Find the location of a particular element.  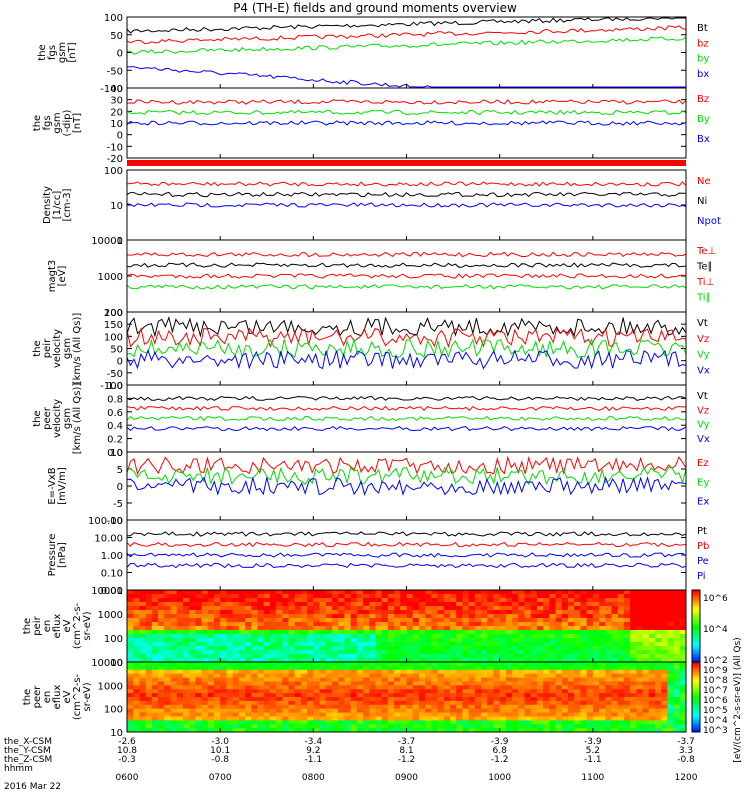

panel-ylabel: peir is located at coordinates (47, 348).